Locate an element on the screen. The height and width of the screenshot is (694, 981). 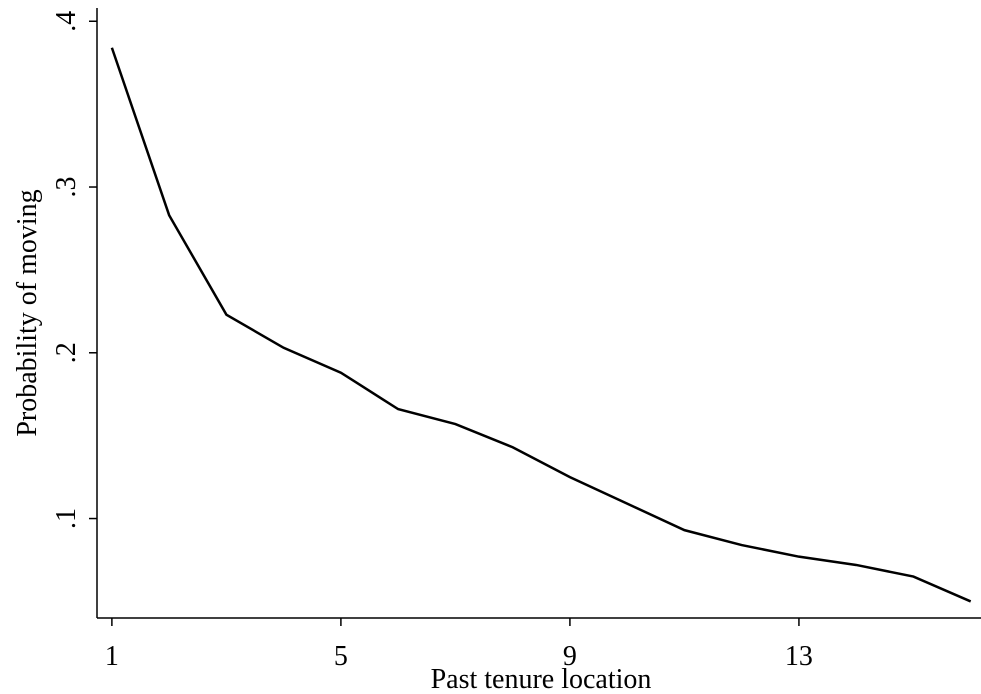
y-tick-label: .1 is located at coordinates (66, 518).